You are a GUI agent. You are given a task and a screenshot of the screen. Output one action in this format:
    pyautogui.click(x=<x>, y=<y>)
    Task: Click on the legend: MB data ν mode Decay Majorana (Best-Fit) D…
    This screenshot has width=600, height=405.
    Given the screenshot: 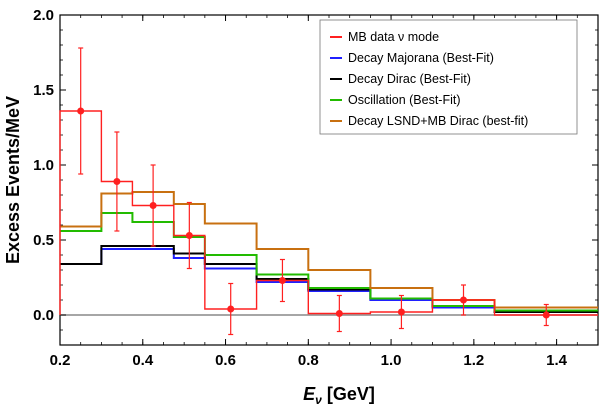 What is the action you would take?
    pyautogui.click(x=448, y=77)
    